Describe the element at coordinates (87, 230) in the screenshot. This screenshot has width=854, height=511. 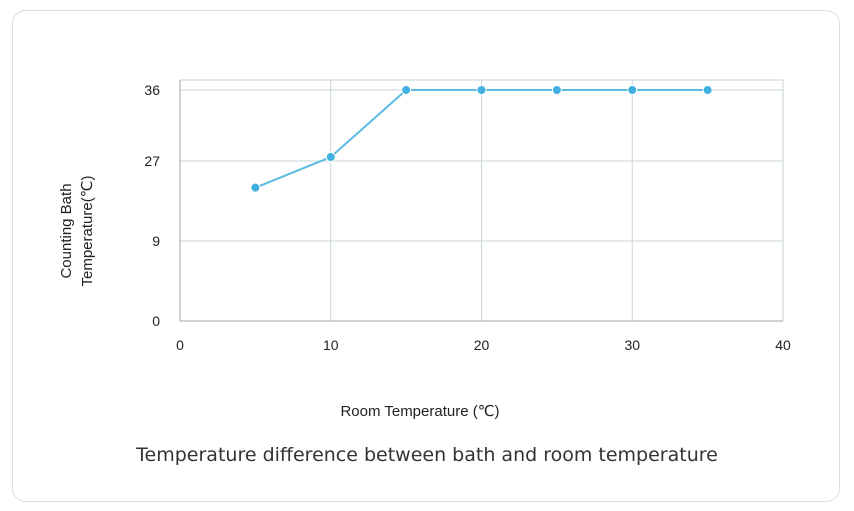
I see `y-axis-title-line-2: Temperature(℃)` at that location.